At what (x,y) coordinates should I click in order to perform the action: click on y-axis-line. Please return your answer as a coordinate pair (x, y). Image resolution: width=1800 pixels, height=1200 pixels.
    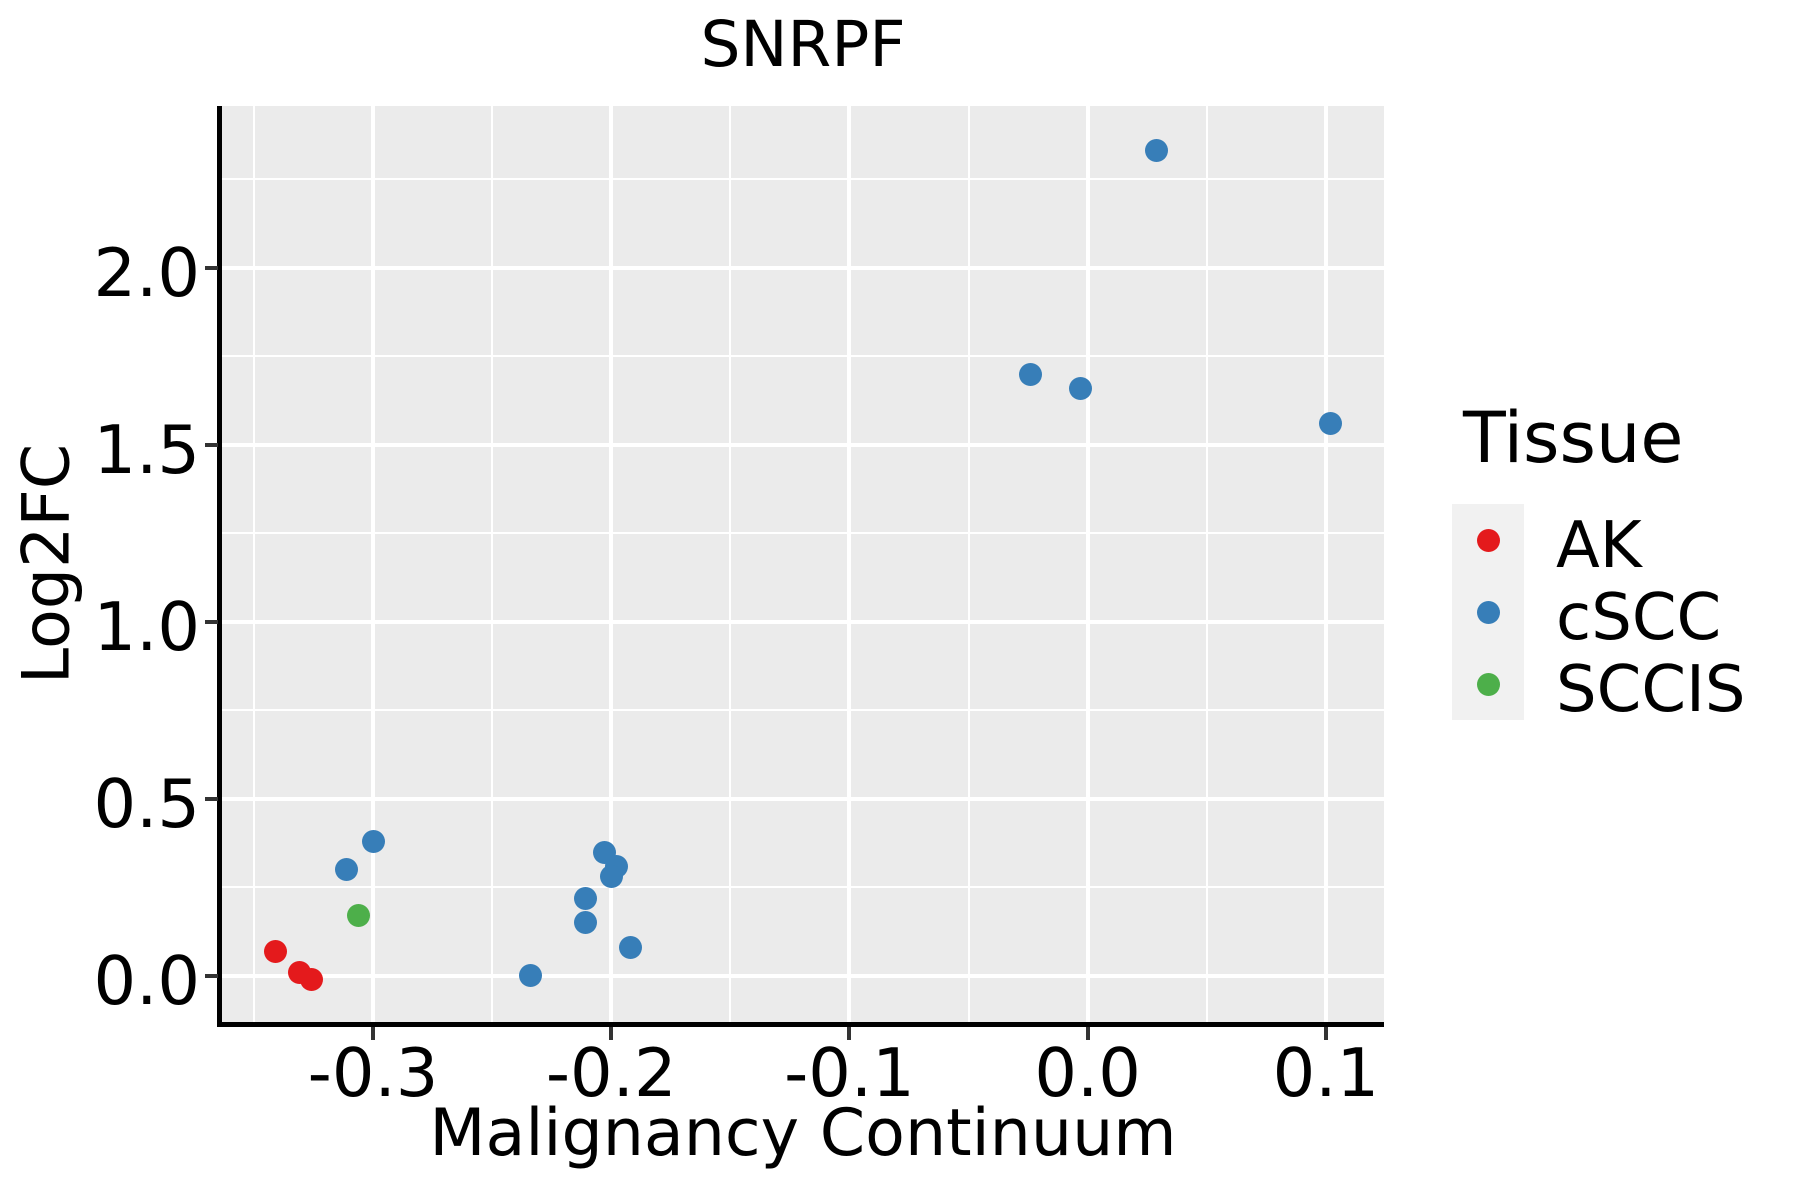
    Looking at the image, I should click on (219, 564).